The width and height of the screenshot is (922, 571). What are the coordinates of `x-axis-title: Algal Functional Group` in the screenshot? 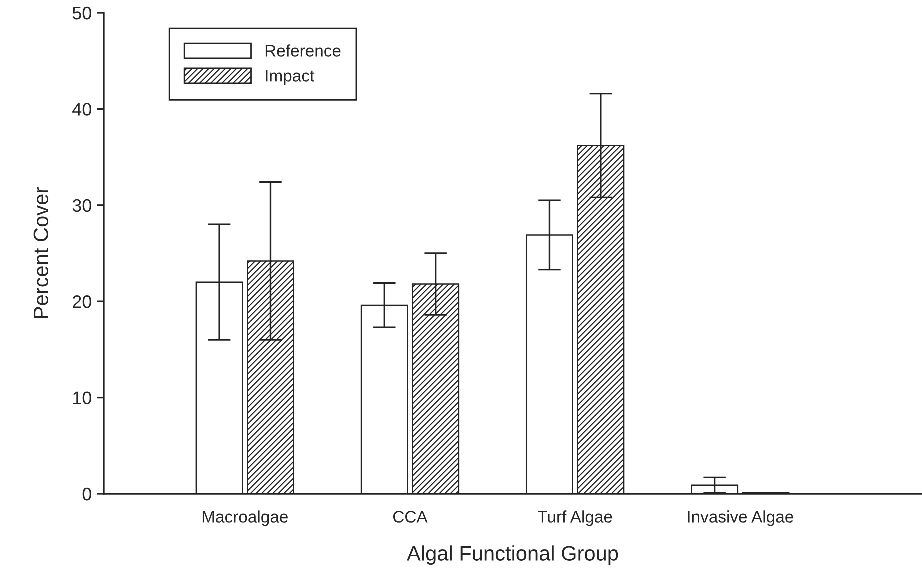 It's located at (512, 556).